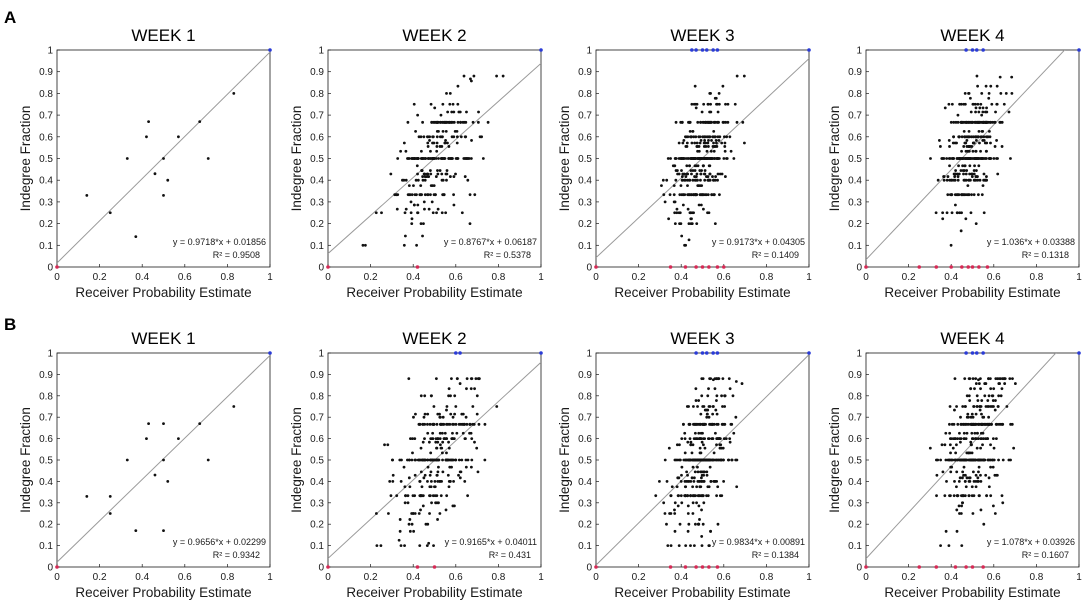 The image size is (1084, 606). What do you see at coordinates (589, 51) in the screenshot?
I see `y-tick-label: 1` at bounding box center [589, 51].